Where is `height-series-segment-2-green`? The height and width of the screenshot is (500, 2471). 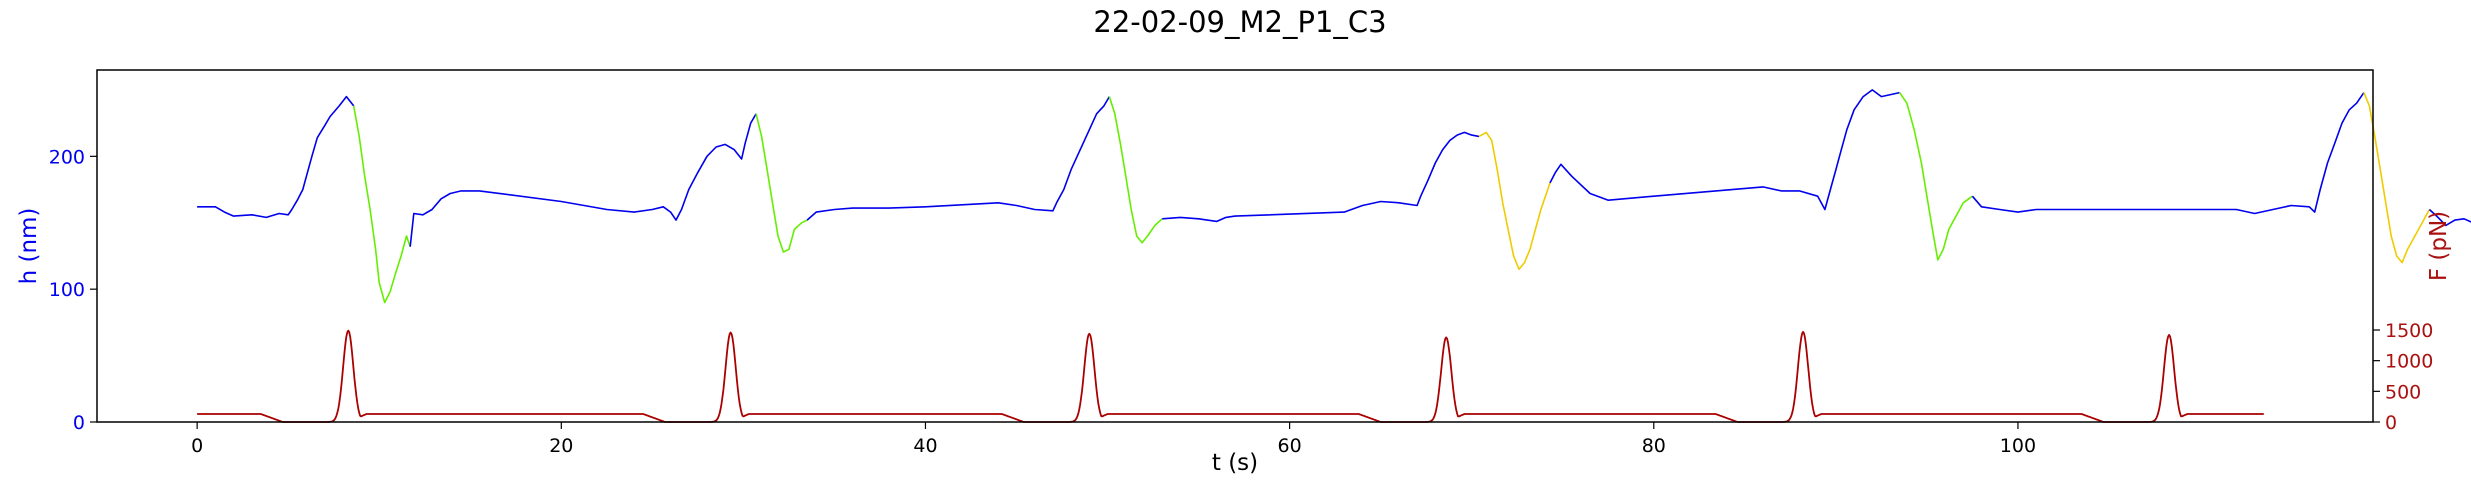
height-series-segment-2-green is located at coordinates (381, 204).